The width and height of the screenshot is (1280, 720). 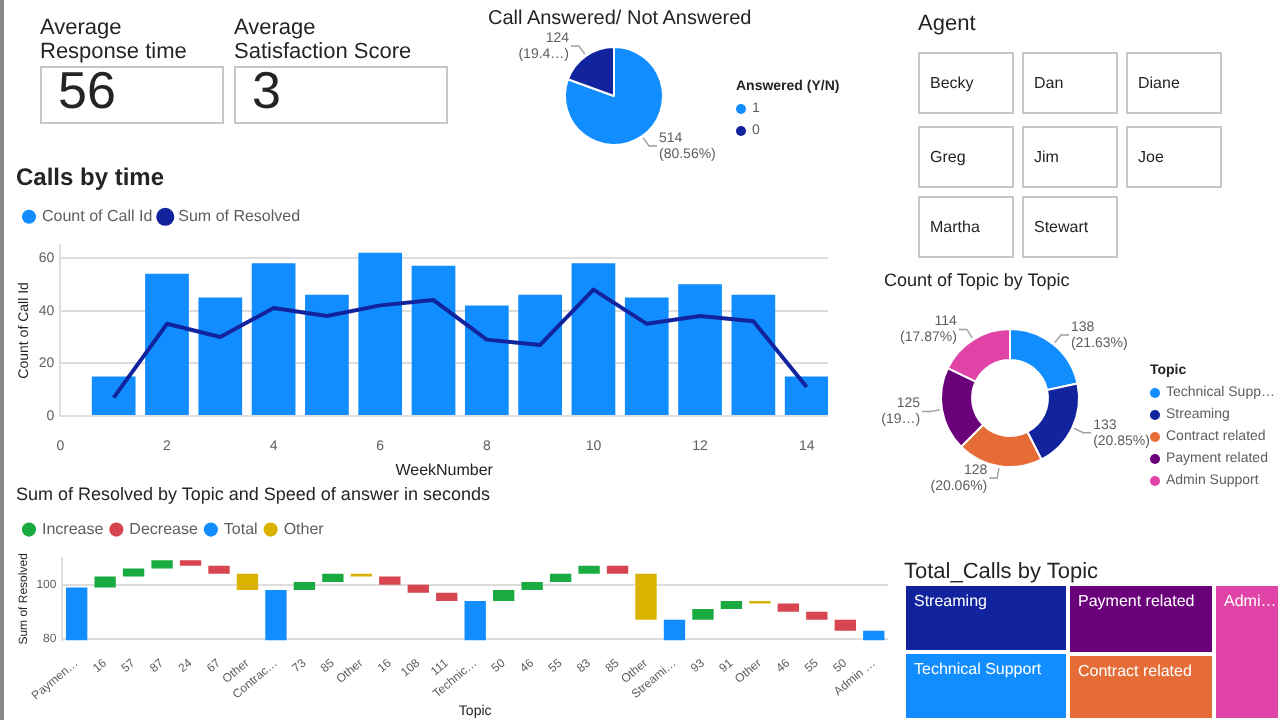 I want to click on x-axis-title: WeekNumber, so click(x=444, y=469).